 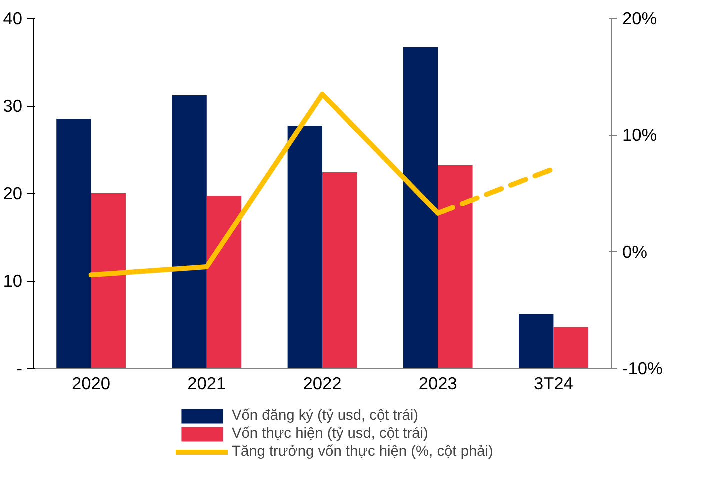 What do you see at coordinates (640, 18) in the screenshot?
I see `y2-tick-label: 20%` at bounding box center [640, 18].